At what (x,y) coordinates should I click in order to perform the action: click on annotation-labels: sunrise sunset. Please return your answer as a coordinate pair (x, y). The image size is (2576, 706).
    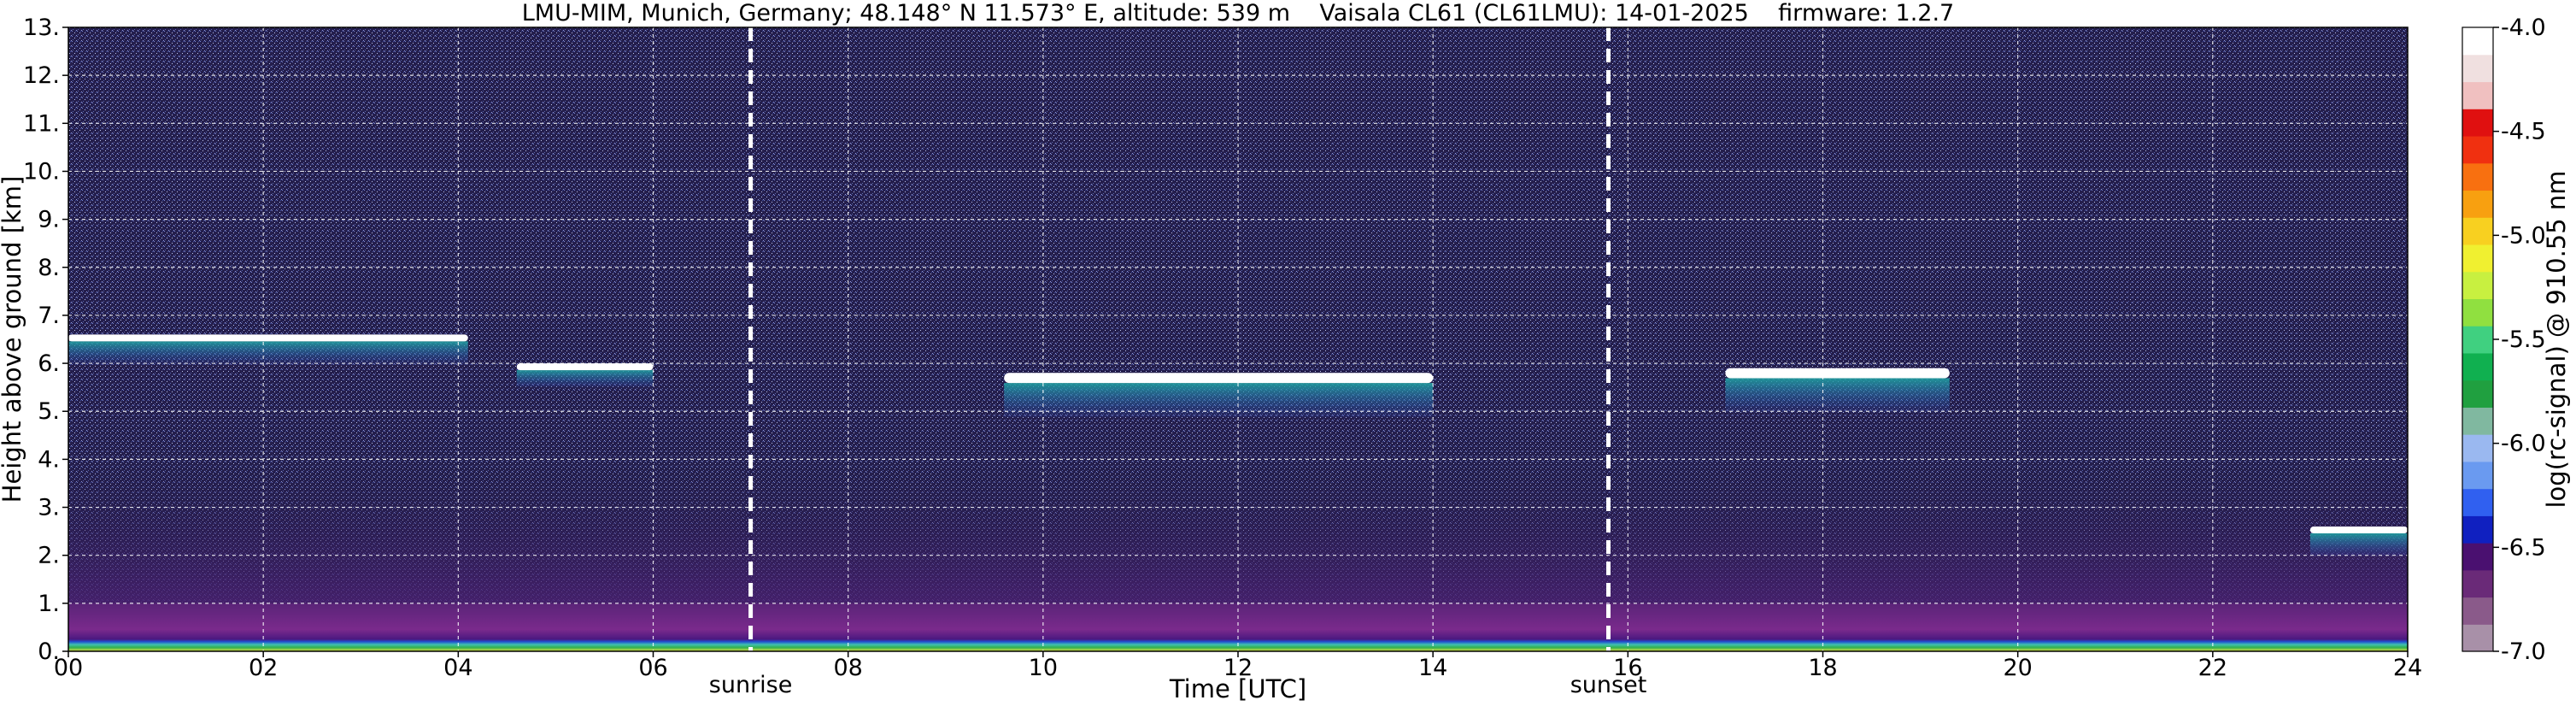
    Looking at the image, I should click on (1178, 685).